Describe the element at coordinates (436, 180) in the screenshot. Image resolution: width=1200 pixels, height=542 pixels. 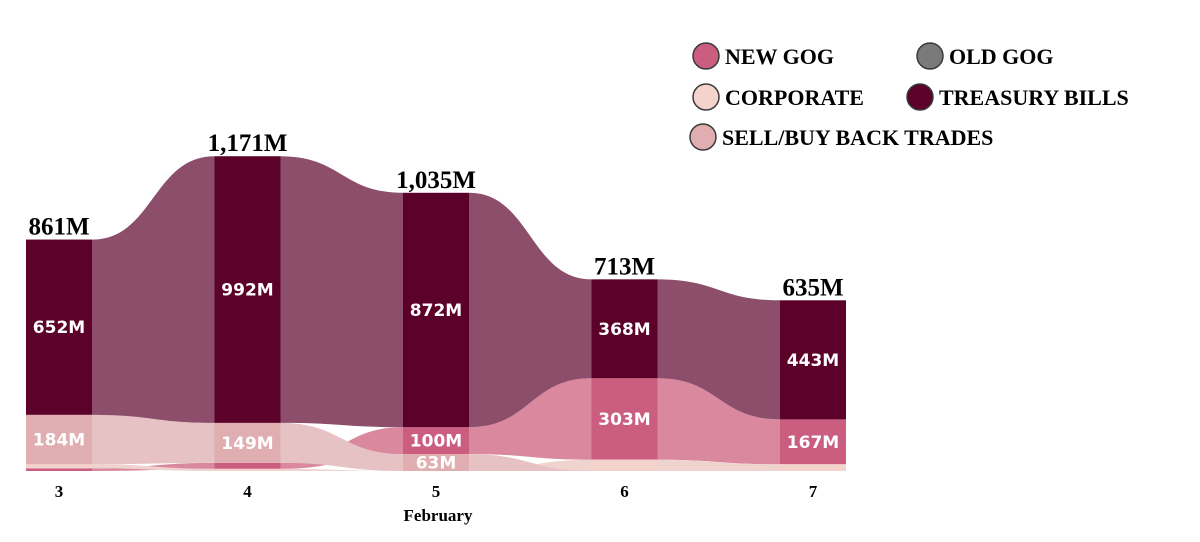
I see `total-label-5: 1,035M` at that location.